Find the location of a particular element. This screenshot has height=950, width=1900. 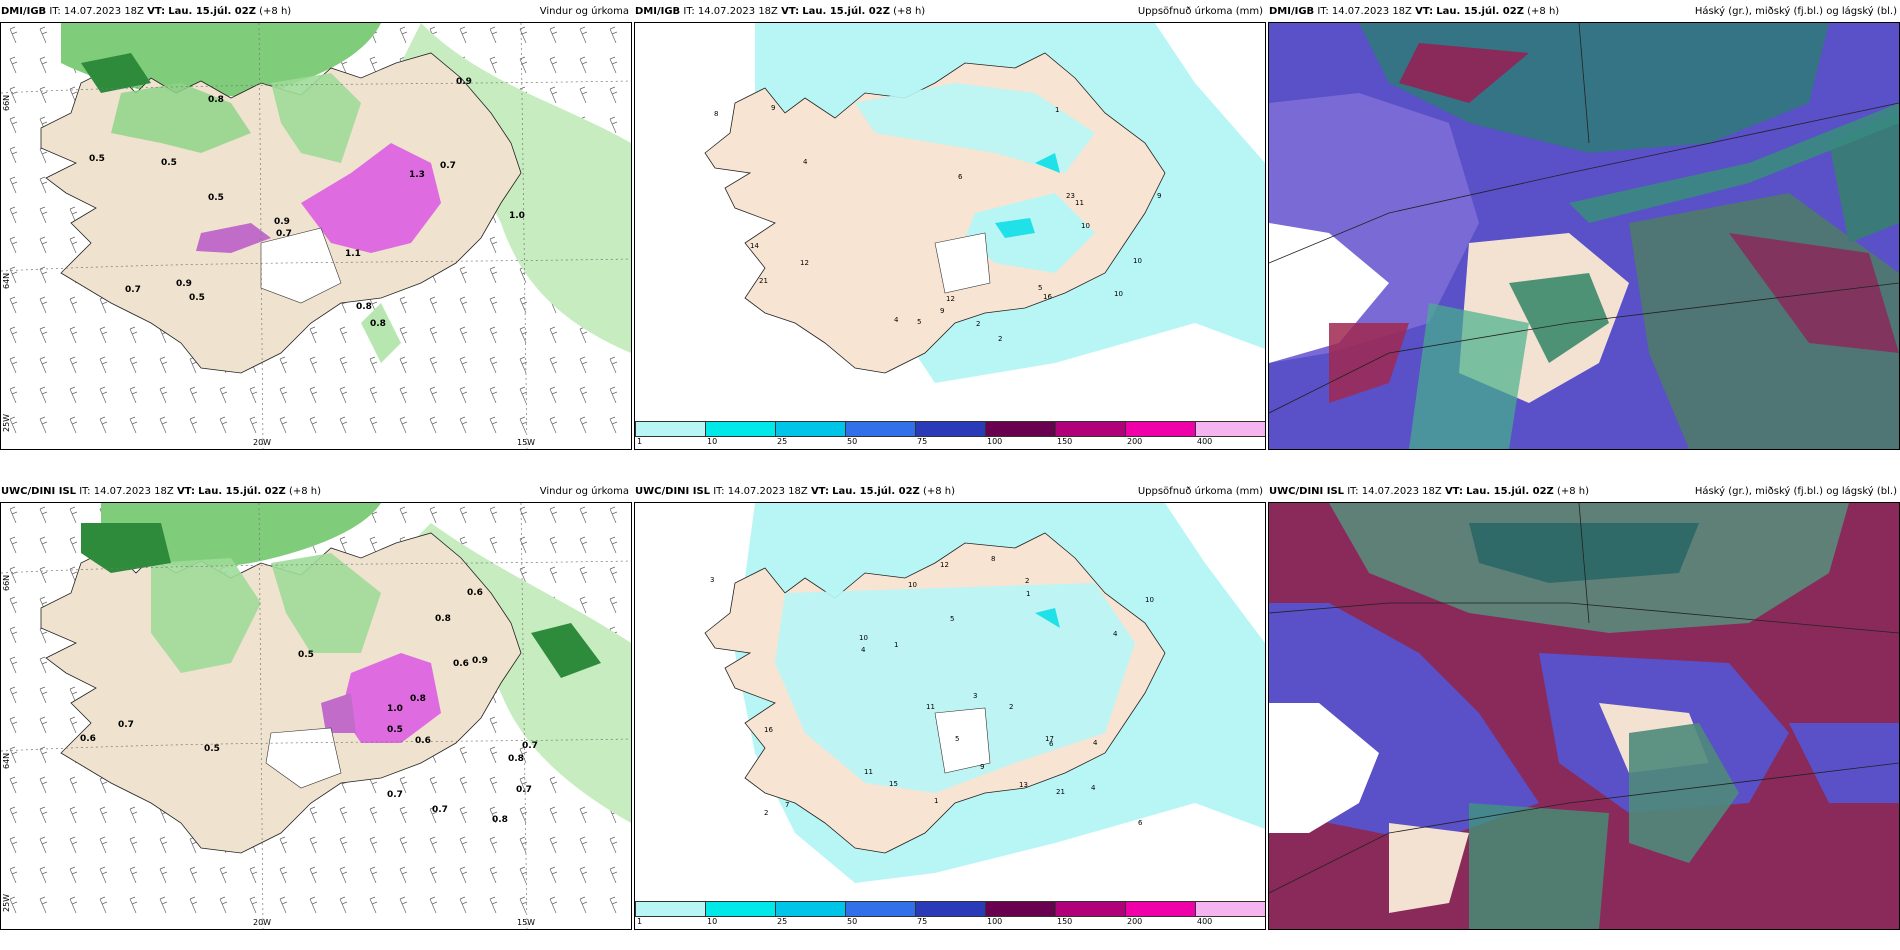

map-value-label: 1.0 is located at coordinates (517, 216).